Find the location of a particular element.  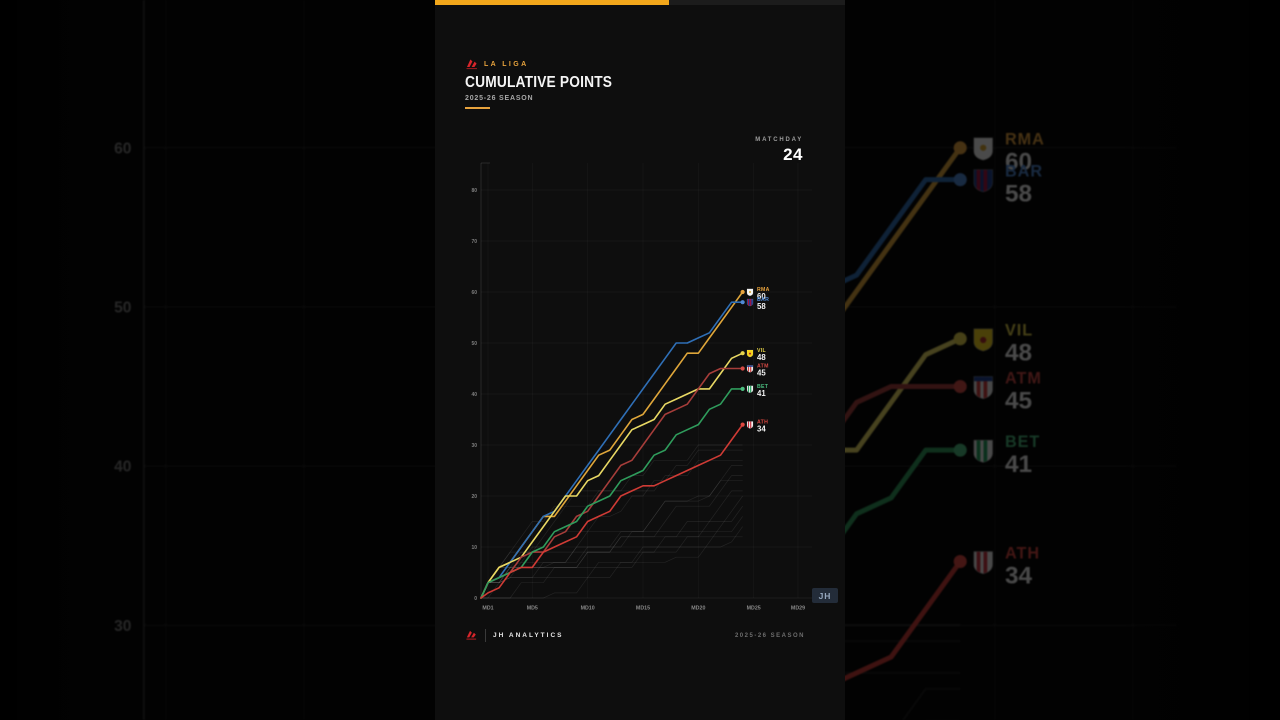

svg-text: MD15 is located at coordinates (643, 609).